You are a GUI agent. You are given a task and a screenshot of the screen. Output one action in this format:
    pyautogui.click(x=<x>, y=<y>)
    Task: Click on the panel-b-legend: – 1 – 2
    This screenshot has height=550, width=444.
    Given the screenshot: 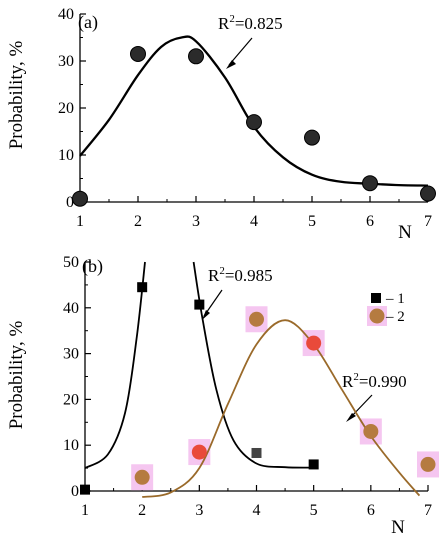 What is the action you would take?
    pyautogui.click(x=386, y=308)
    